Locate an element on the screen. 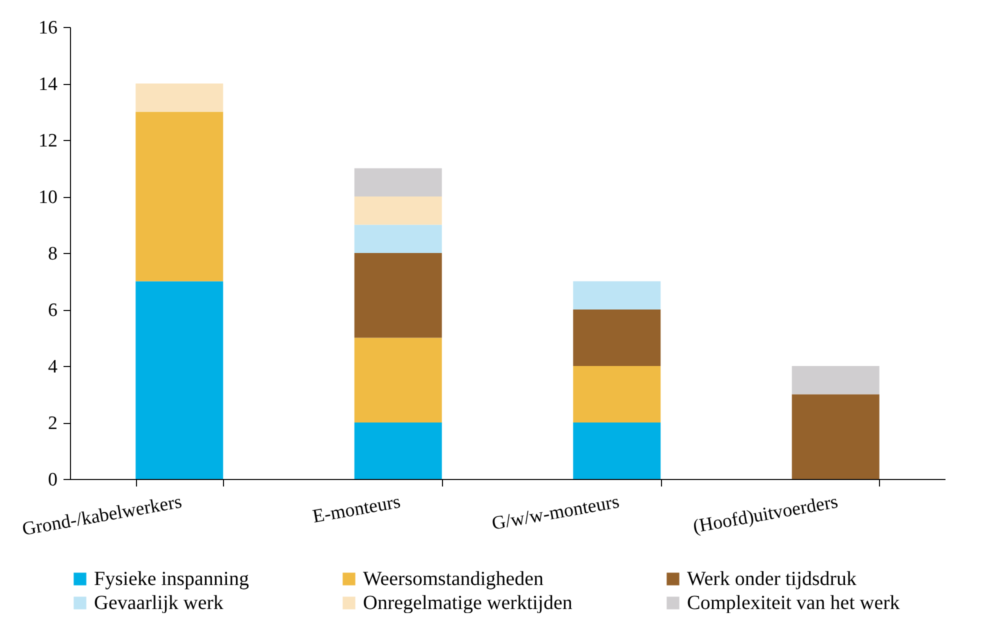 Image resolution: width=990 pixels, height=639 pixels. legend-label: Fysieke inspanning is located at coordinates (171, 579).